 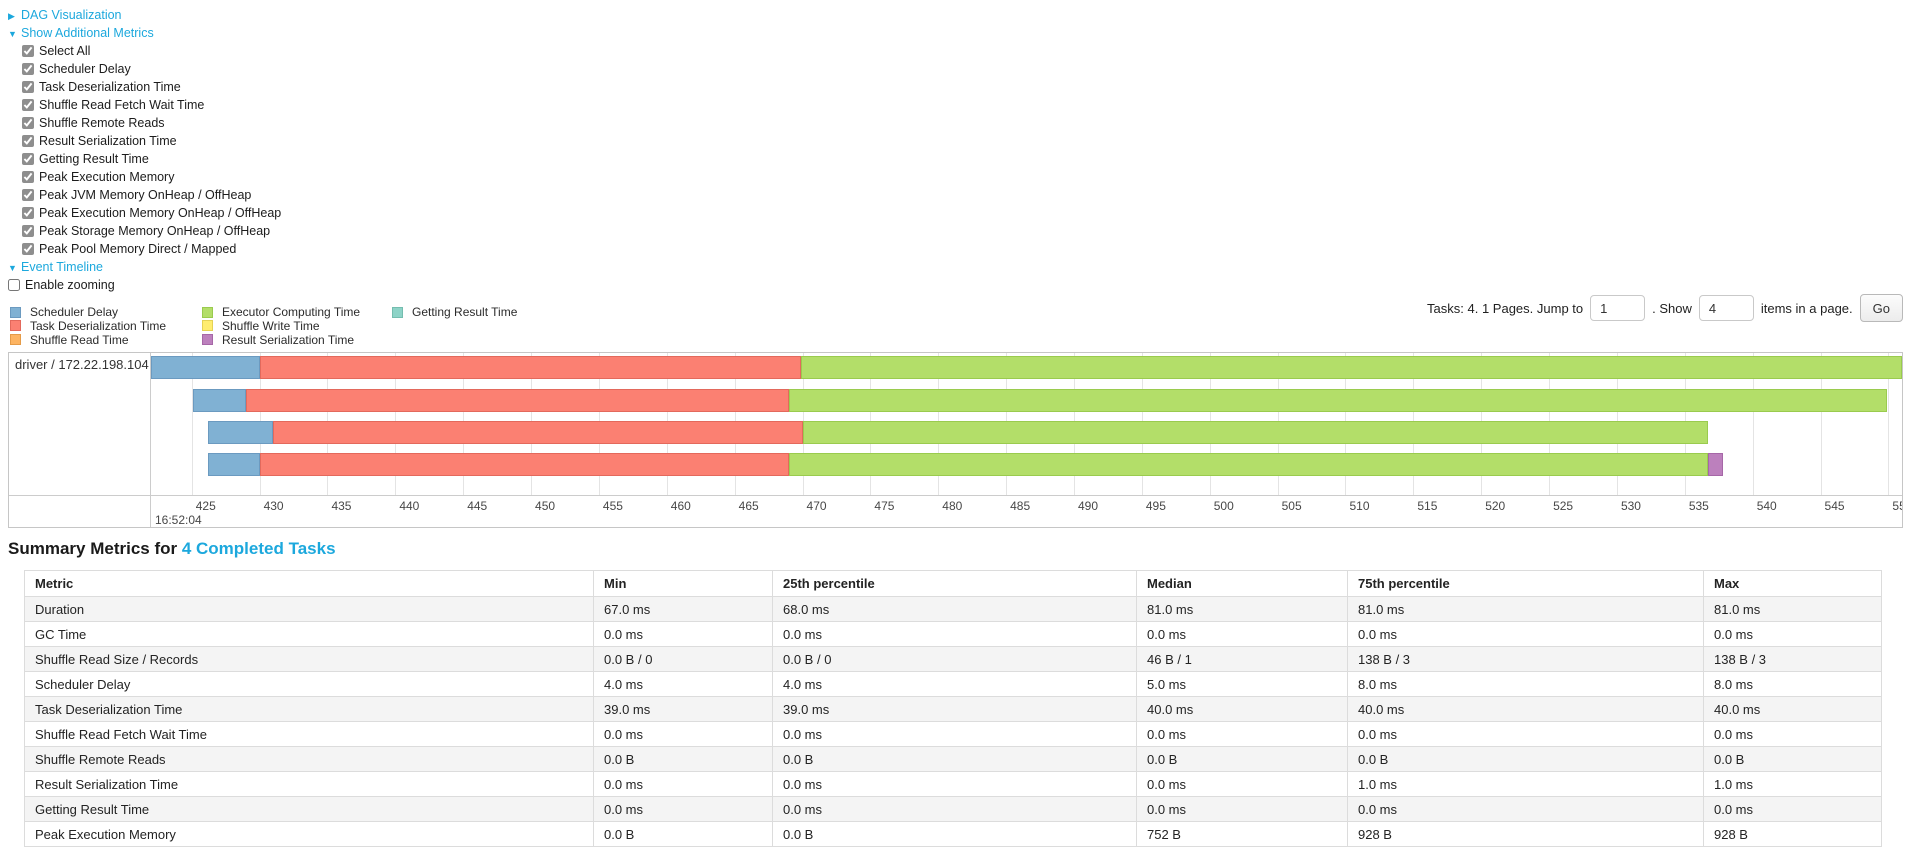 What do you see at coordinates (151, 69) in the screenshot?
I see `metric-checkbox-item: Scheduler Delay` at bounding box center [151, 69].